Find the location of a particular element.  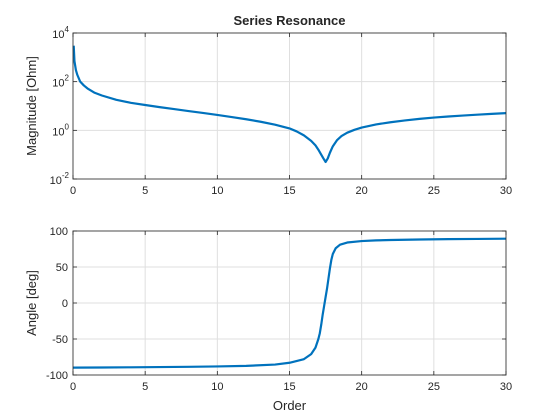

y-tick-label: -100 is located at coordinates (57, 376).